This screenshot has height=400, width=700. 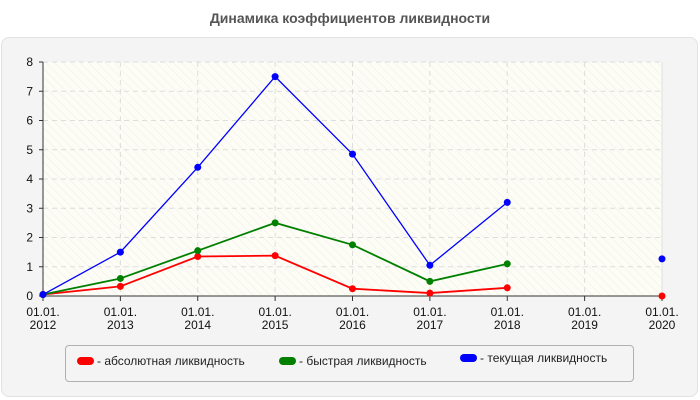 What do you see at coordinates (662, 325) in the screenshot?
I see `x-tick-label: 2020` at bounding box center [662, 325].